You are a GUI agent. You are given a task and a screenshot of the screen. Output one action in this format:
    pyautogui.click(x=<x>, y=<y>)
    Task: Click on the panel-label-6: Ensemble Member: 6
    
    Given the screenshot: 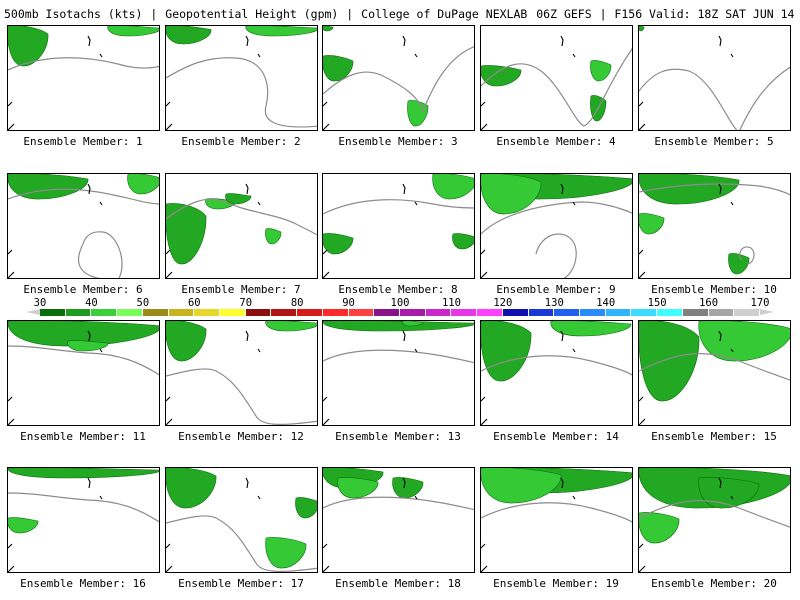 What is the action you would take?
    pyautogui.click(x=83, y=289)
    